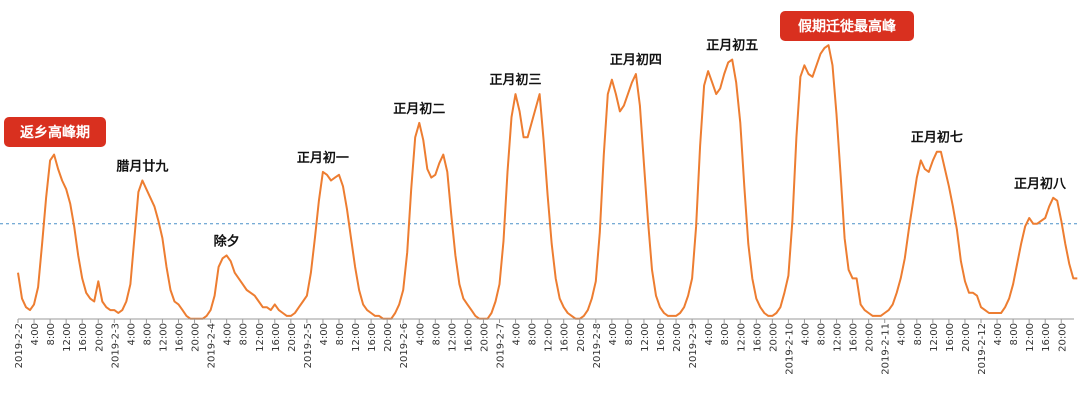 This screenshot has height=400, width=1080. Describe the element at coordinates (227, 241) in the screenshot. I see `peak-label: 除夕` at that location.